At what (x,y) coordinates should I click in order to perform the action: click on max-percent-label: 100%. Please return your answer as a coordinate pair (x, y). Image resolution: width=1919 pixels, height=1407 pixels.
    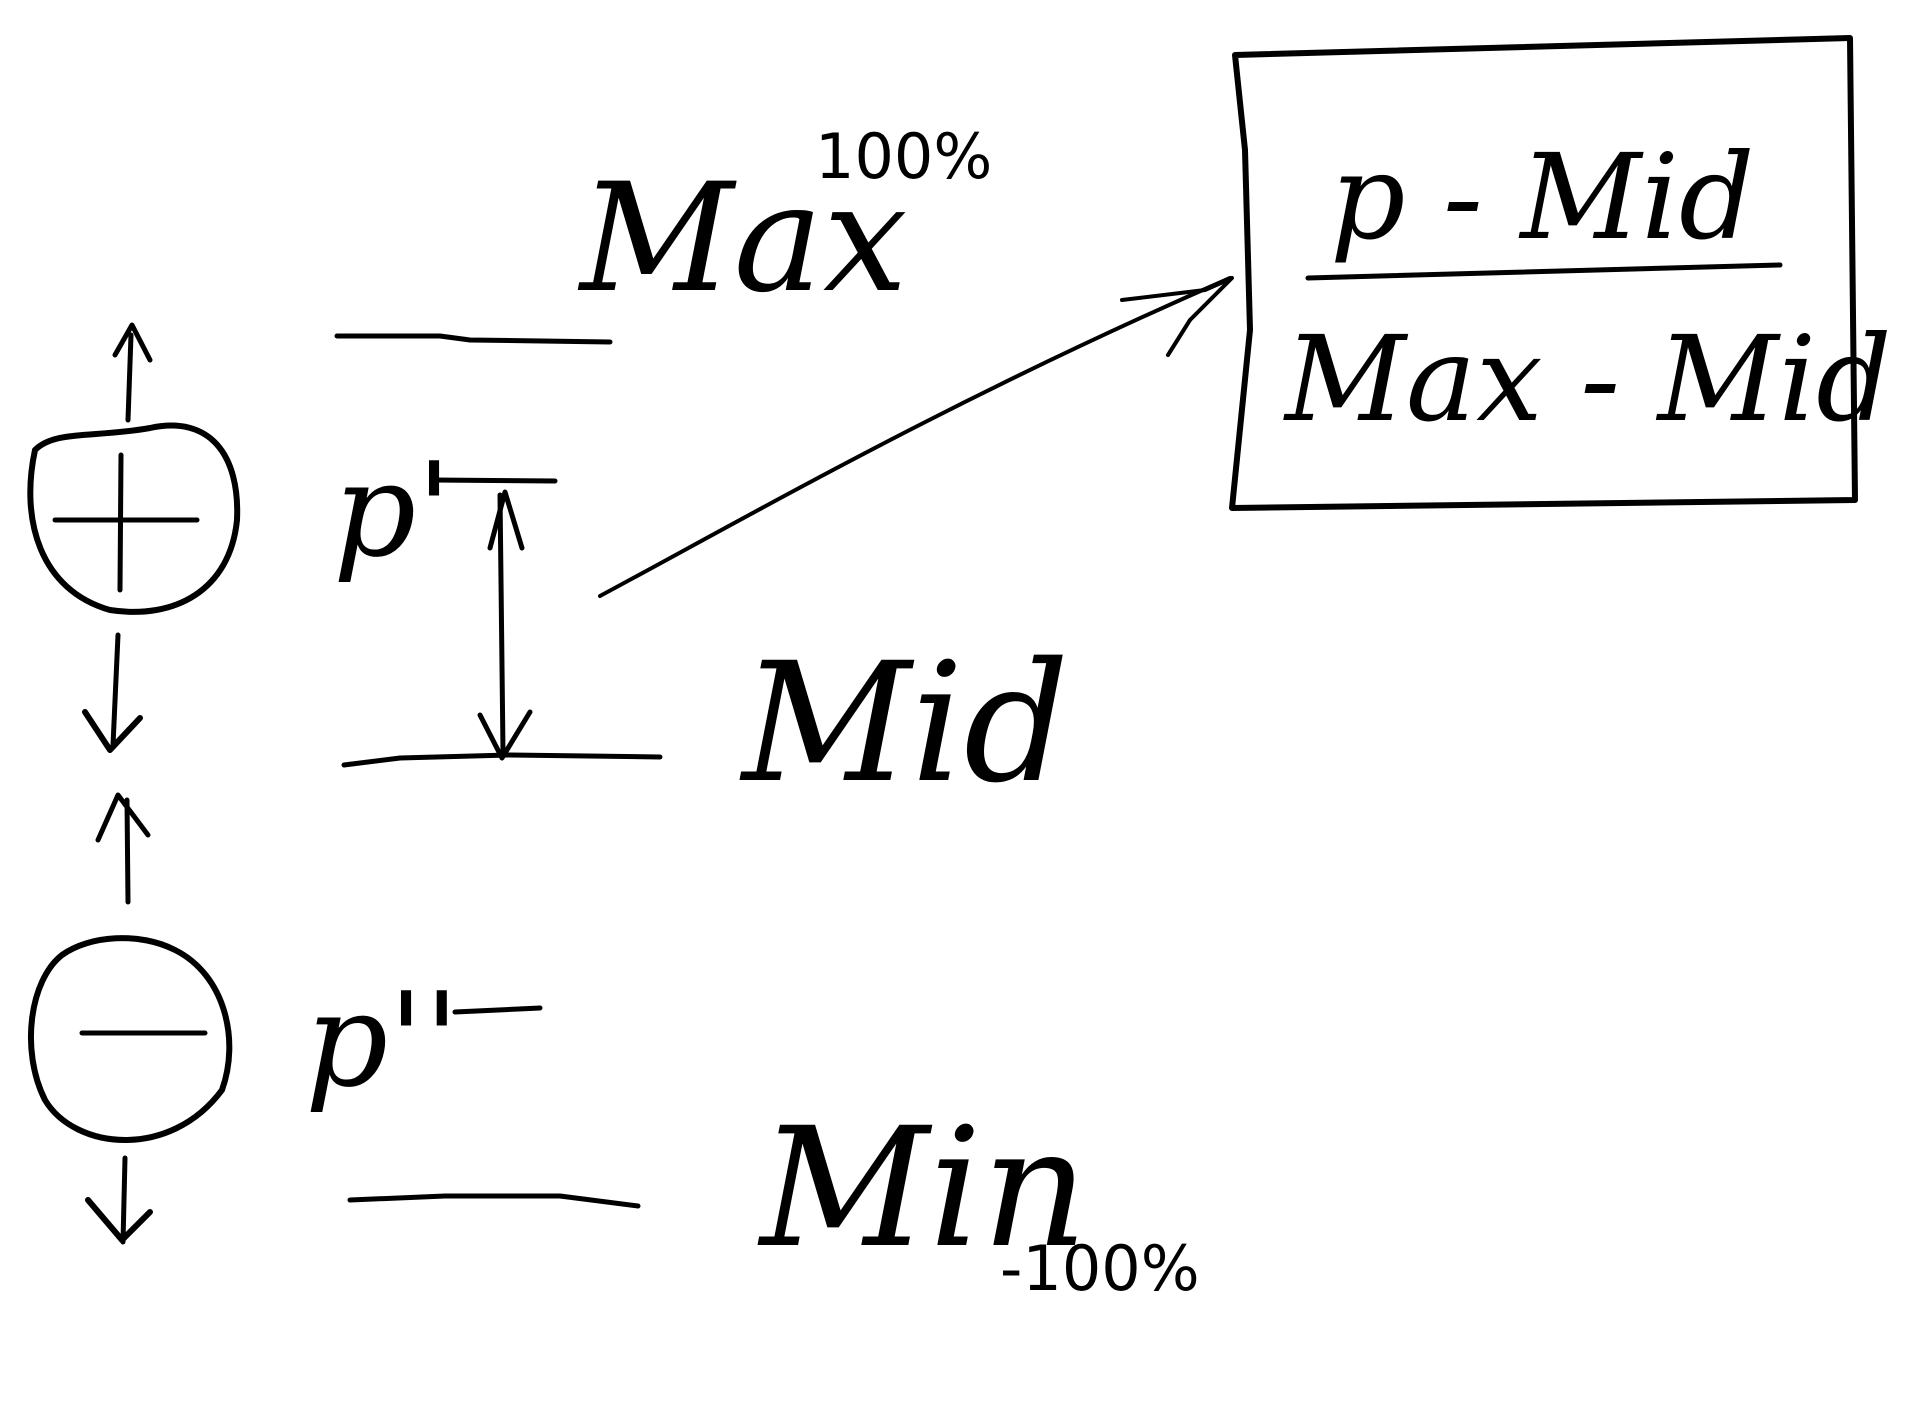
    Looking at the image, I should click on (903, 156).